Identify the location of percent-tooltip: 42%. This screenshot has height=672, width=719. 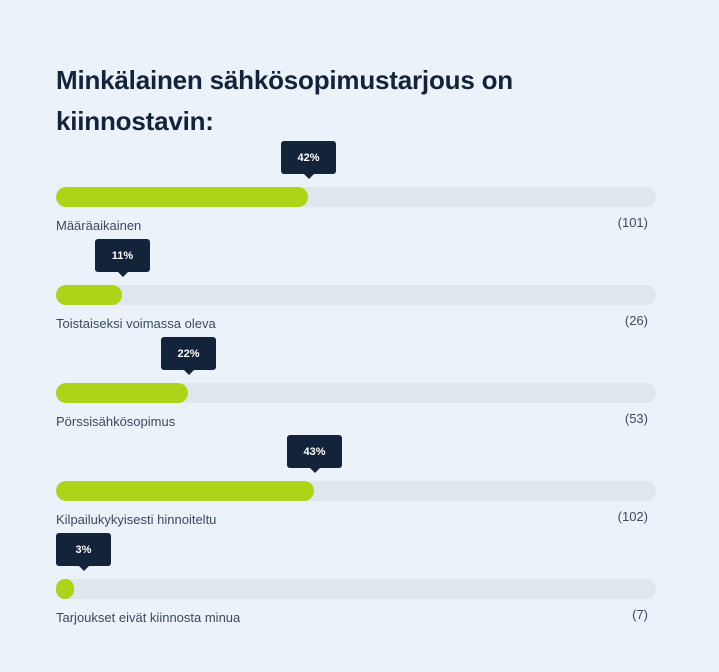
(308, 160).